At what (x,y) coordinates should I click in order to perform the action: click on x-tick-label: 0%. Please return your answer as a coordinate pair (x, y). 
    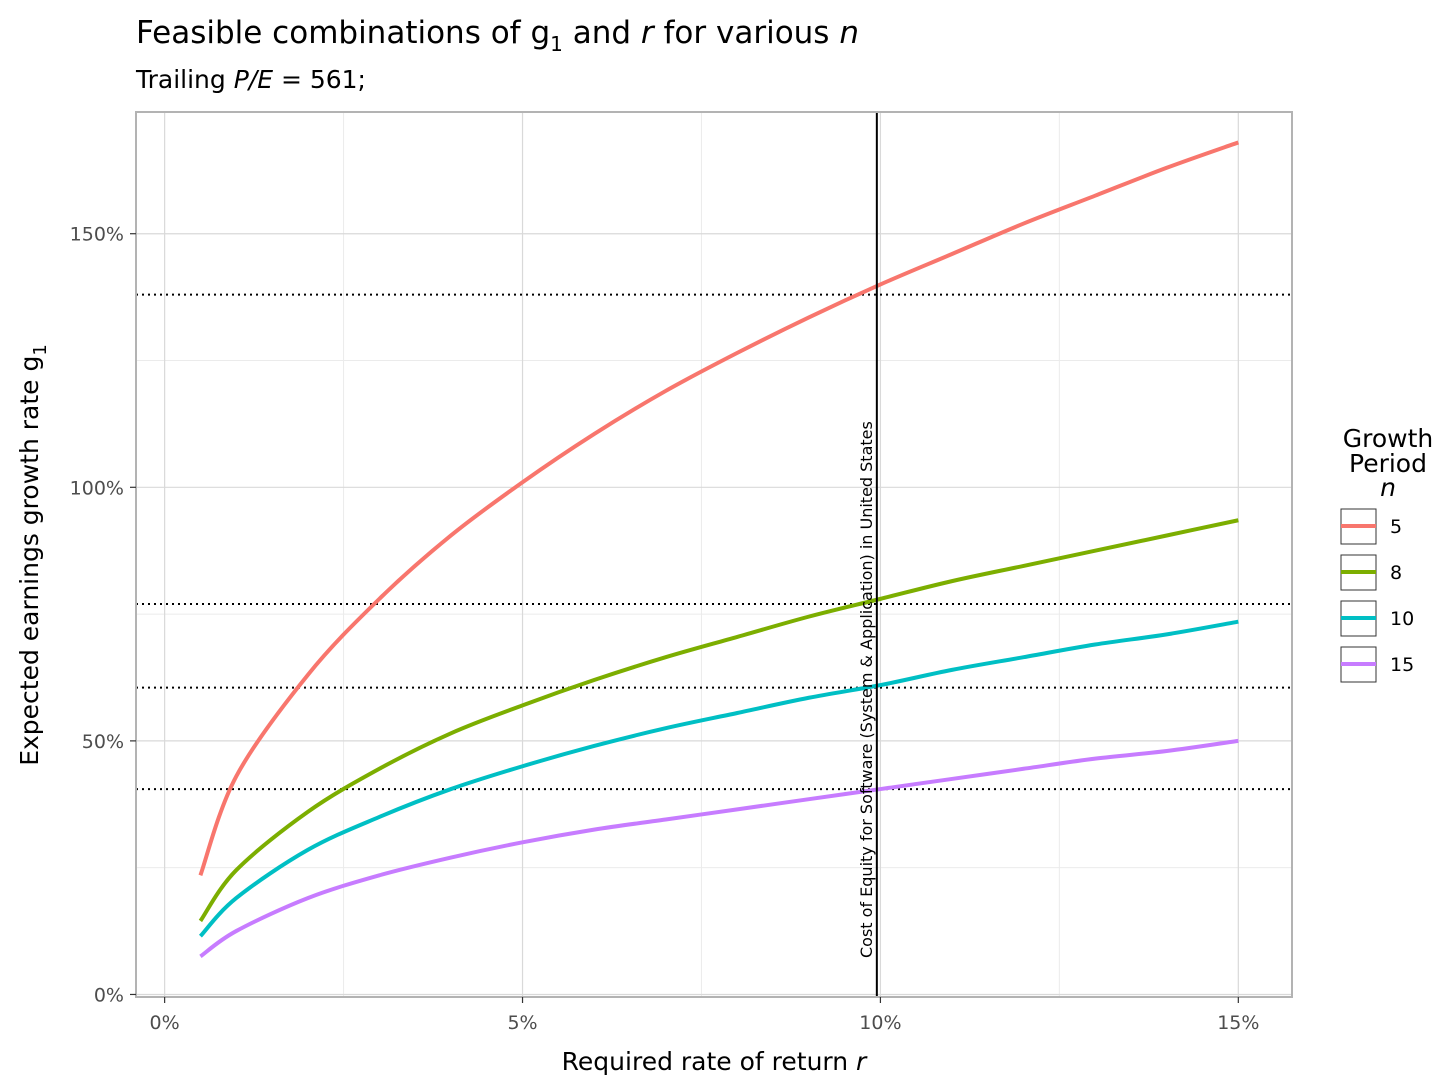
    Looking at the image, I should click on (165, 1023).